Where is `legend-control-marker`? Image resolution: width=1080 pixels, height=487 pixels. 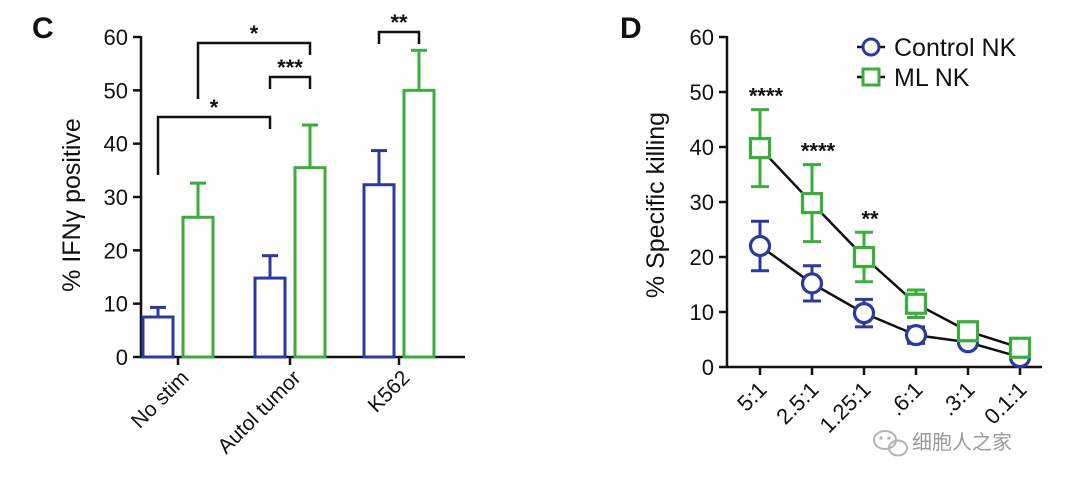 legend-control-marker is located at coordinates (871, 47).